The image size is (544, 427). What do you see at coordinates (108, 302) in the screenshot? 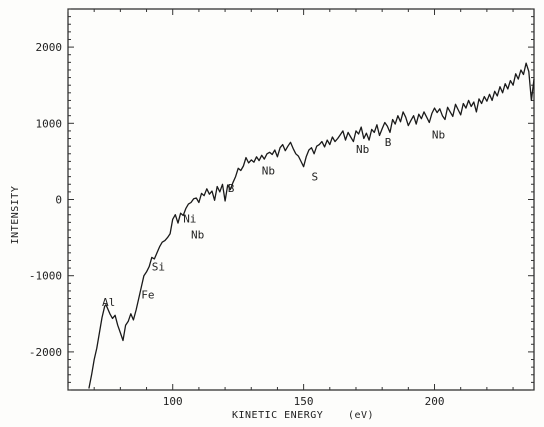
I see `element-label: Al` at bounding box center [108, 302].